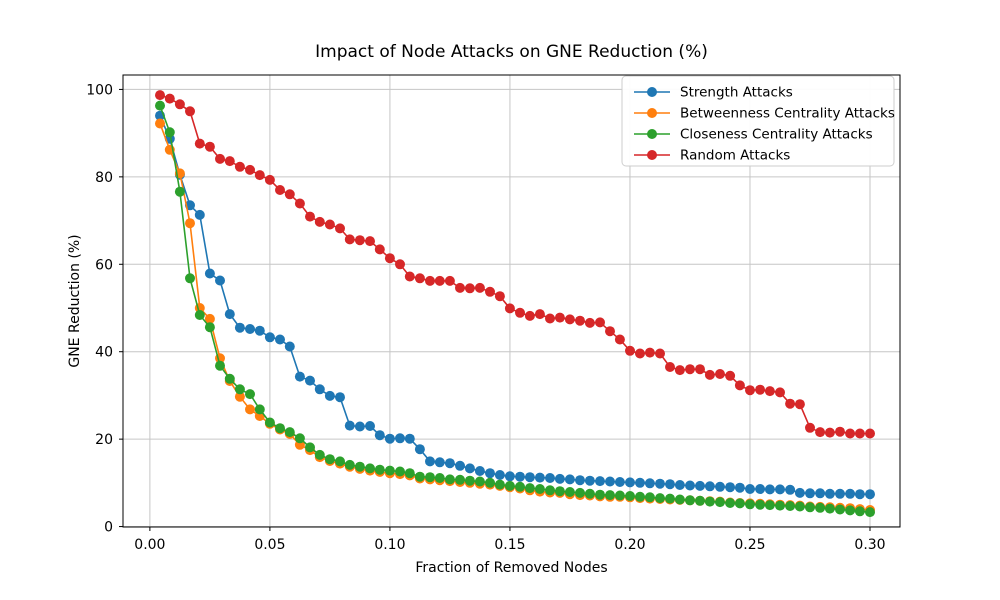 Image resolution: width=1000 pixels, height=600 pixels. I want to click on x-tick-label: 0.30, so click(869, 545).